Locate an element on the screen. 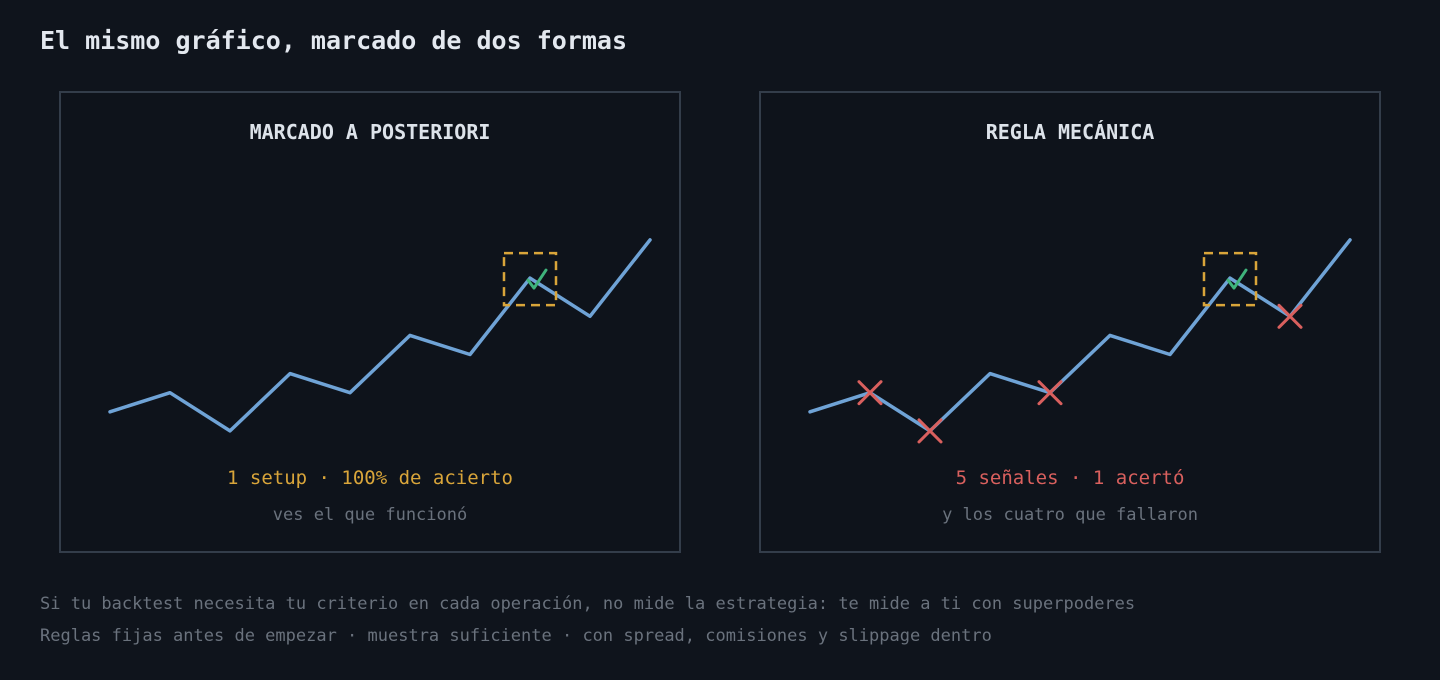 This screenshot has width=1440, height=680. panel-hindsight-title: MARCADO A POSTERIORI is located at coordinates (370, 132).